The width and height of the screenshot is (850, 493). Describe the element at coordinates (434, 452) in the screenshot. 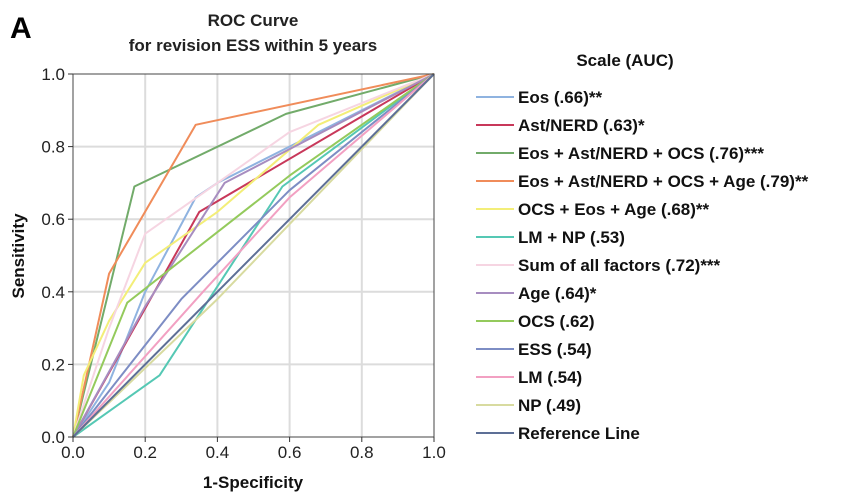

I see `x-tick-label: 1.0` at that location.